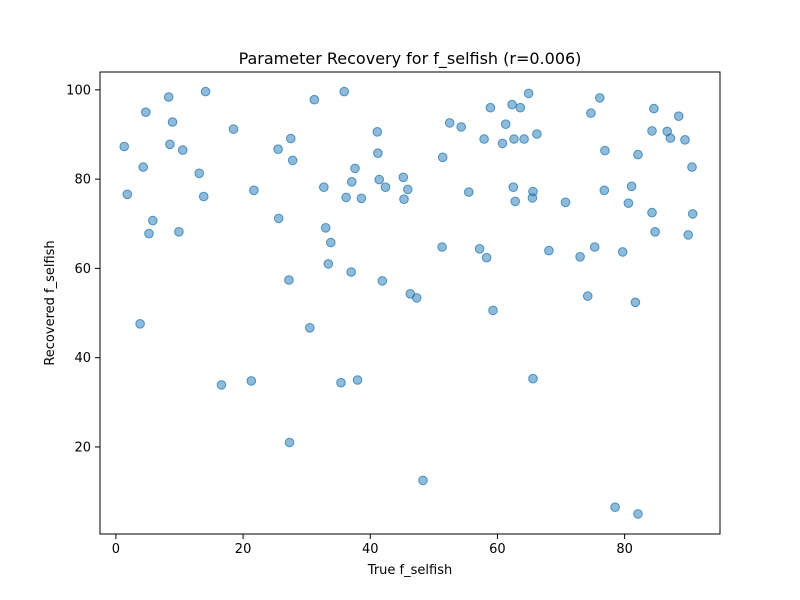 This screenshot has width=800, height=600. What do you see at coordinates (82, 269) in the screenshot?
I see `y-tick-label: 60` at bounding box center [82, 269].